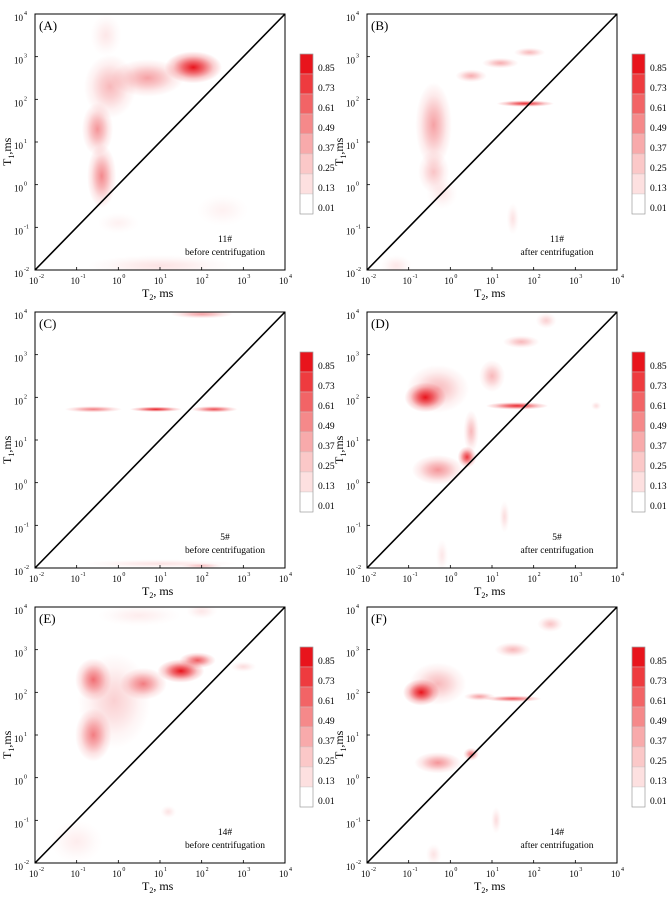 This screenshot has height=903, width=669. I want to click on colorbar-label: 0.25, so click(326, 467).